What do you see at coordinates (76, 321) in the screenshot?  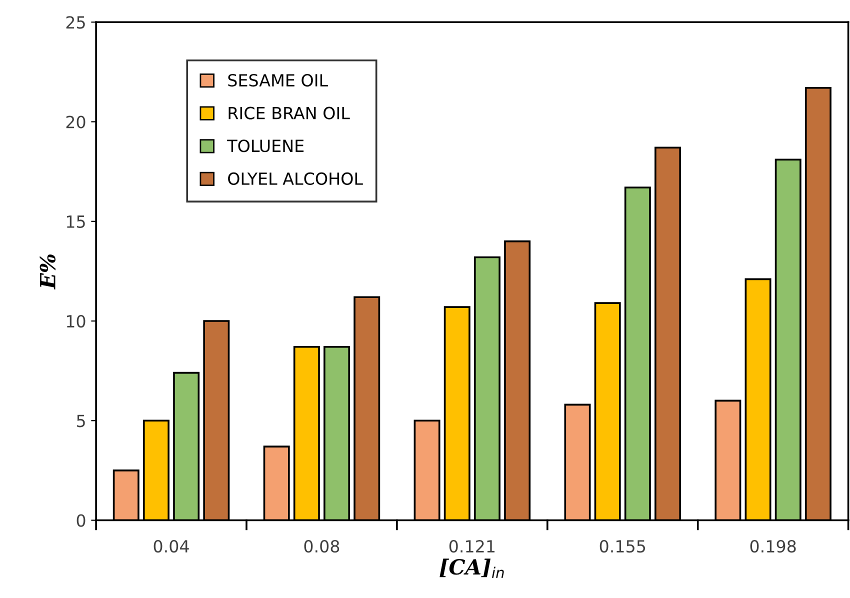 I see `y-tick-label: 10` at bounding box center [76, 321].